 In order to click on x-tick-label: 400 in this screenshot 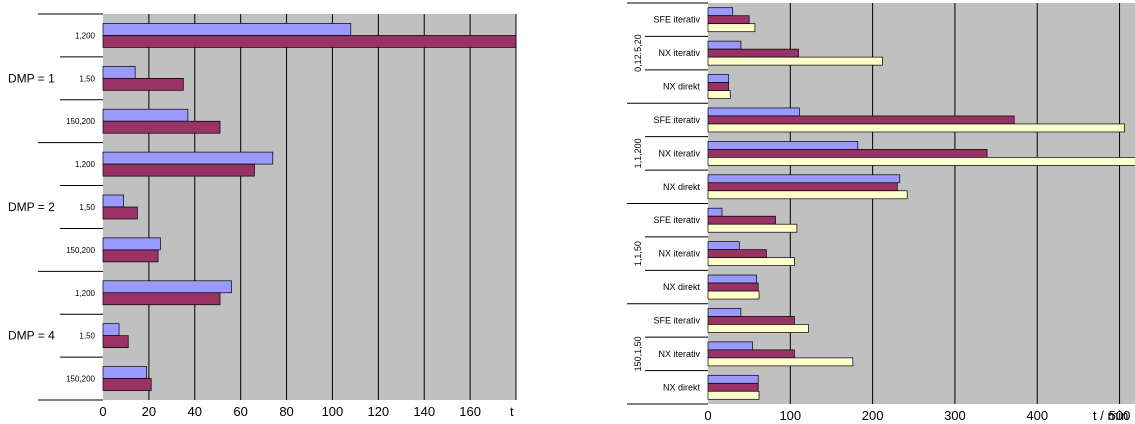, I will do `click(1037, 415)`.